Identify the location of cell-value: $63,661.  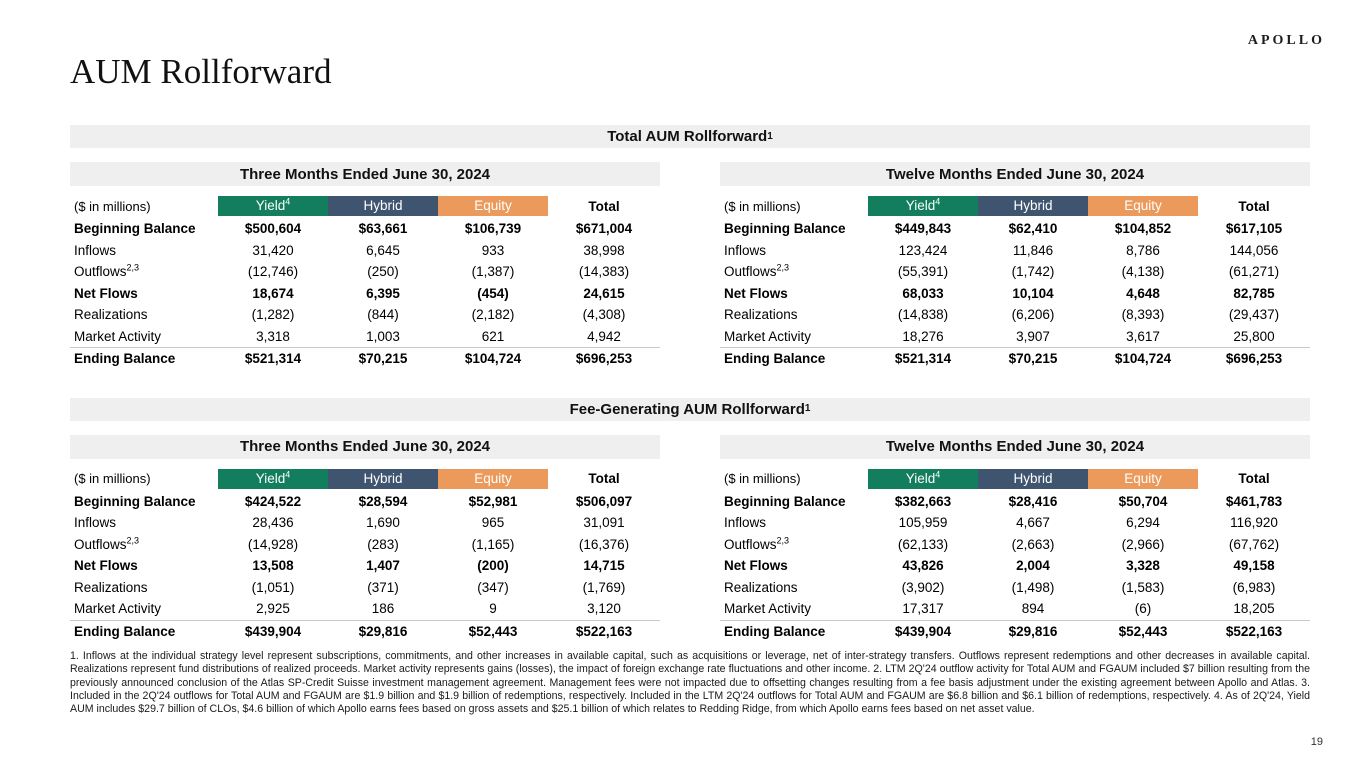
(383, 229).